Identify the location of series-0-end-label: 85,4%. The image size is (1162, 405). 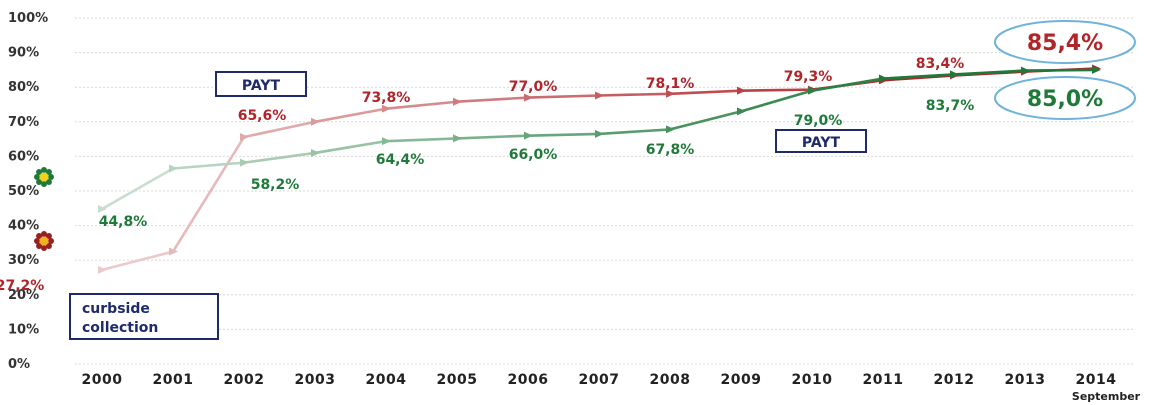
(1065, 43).